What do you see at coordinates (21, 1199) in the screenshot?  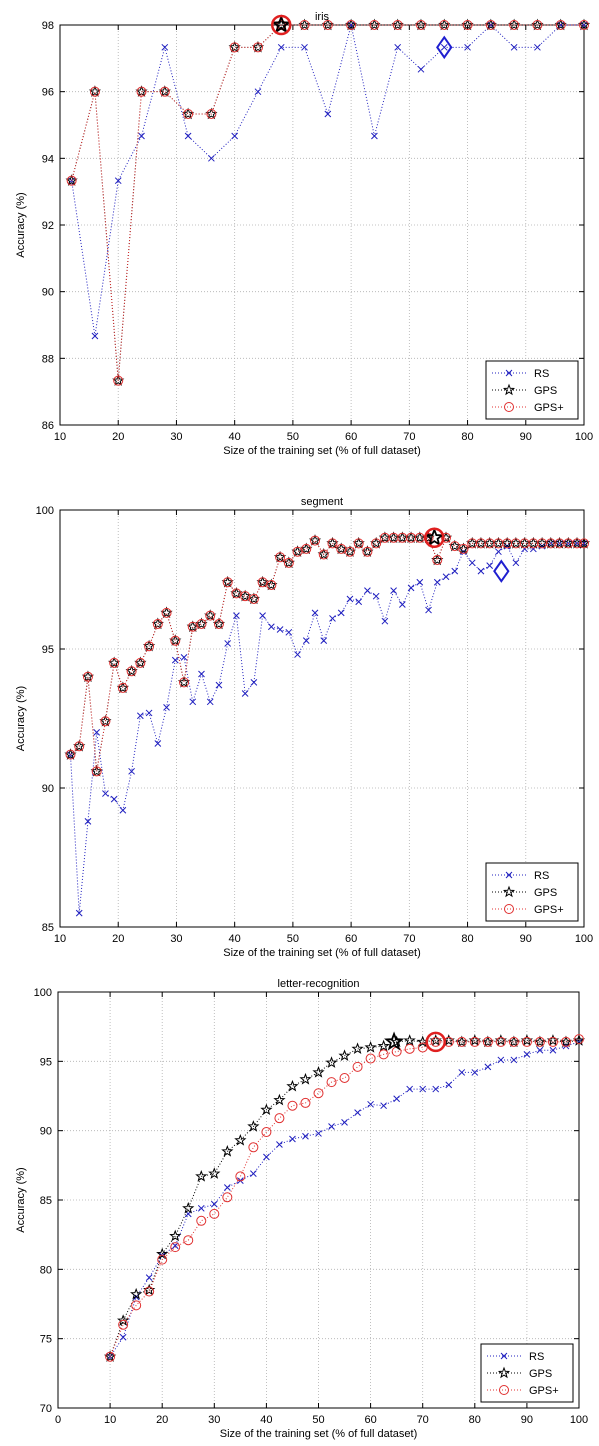 I see `y-axis-label: Accuracy (%)` at bounding box center [21, 1199].